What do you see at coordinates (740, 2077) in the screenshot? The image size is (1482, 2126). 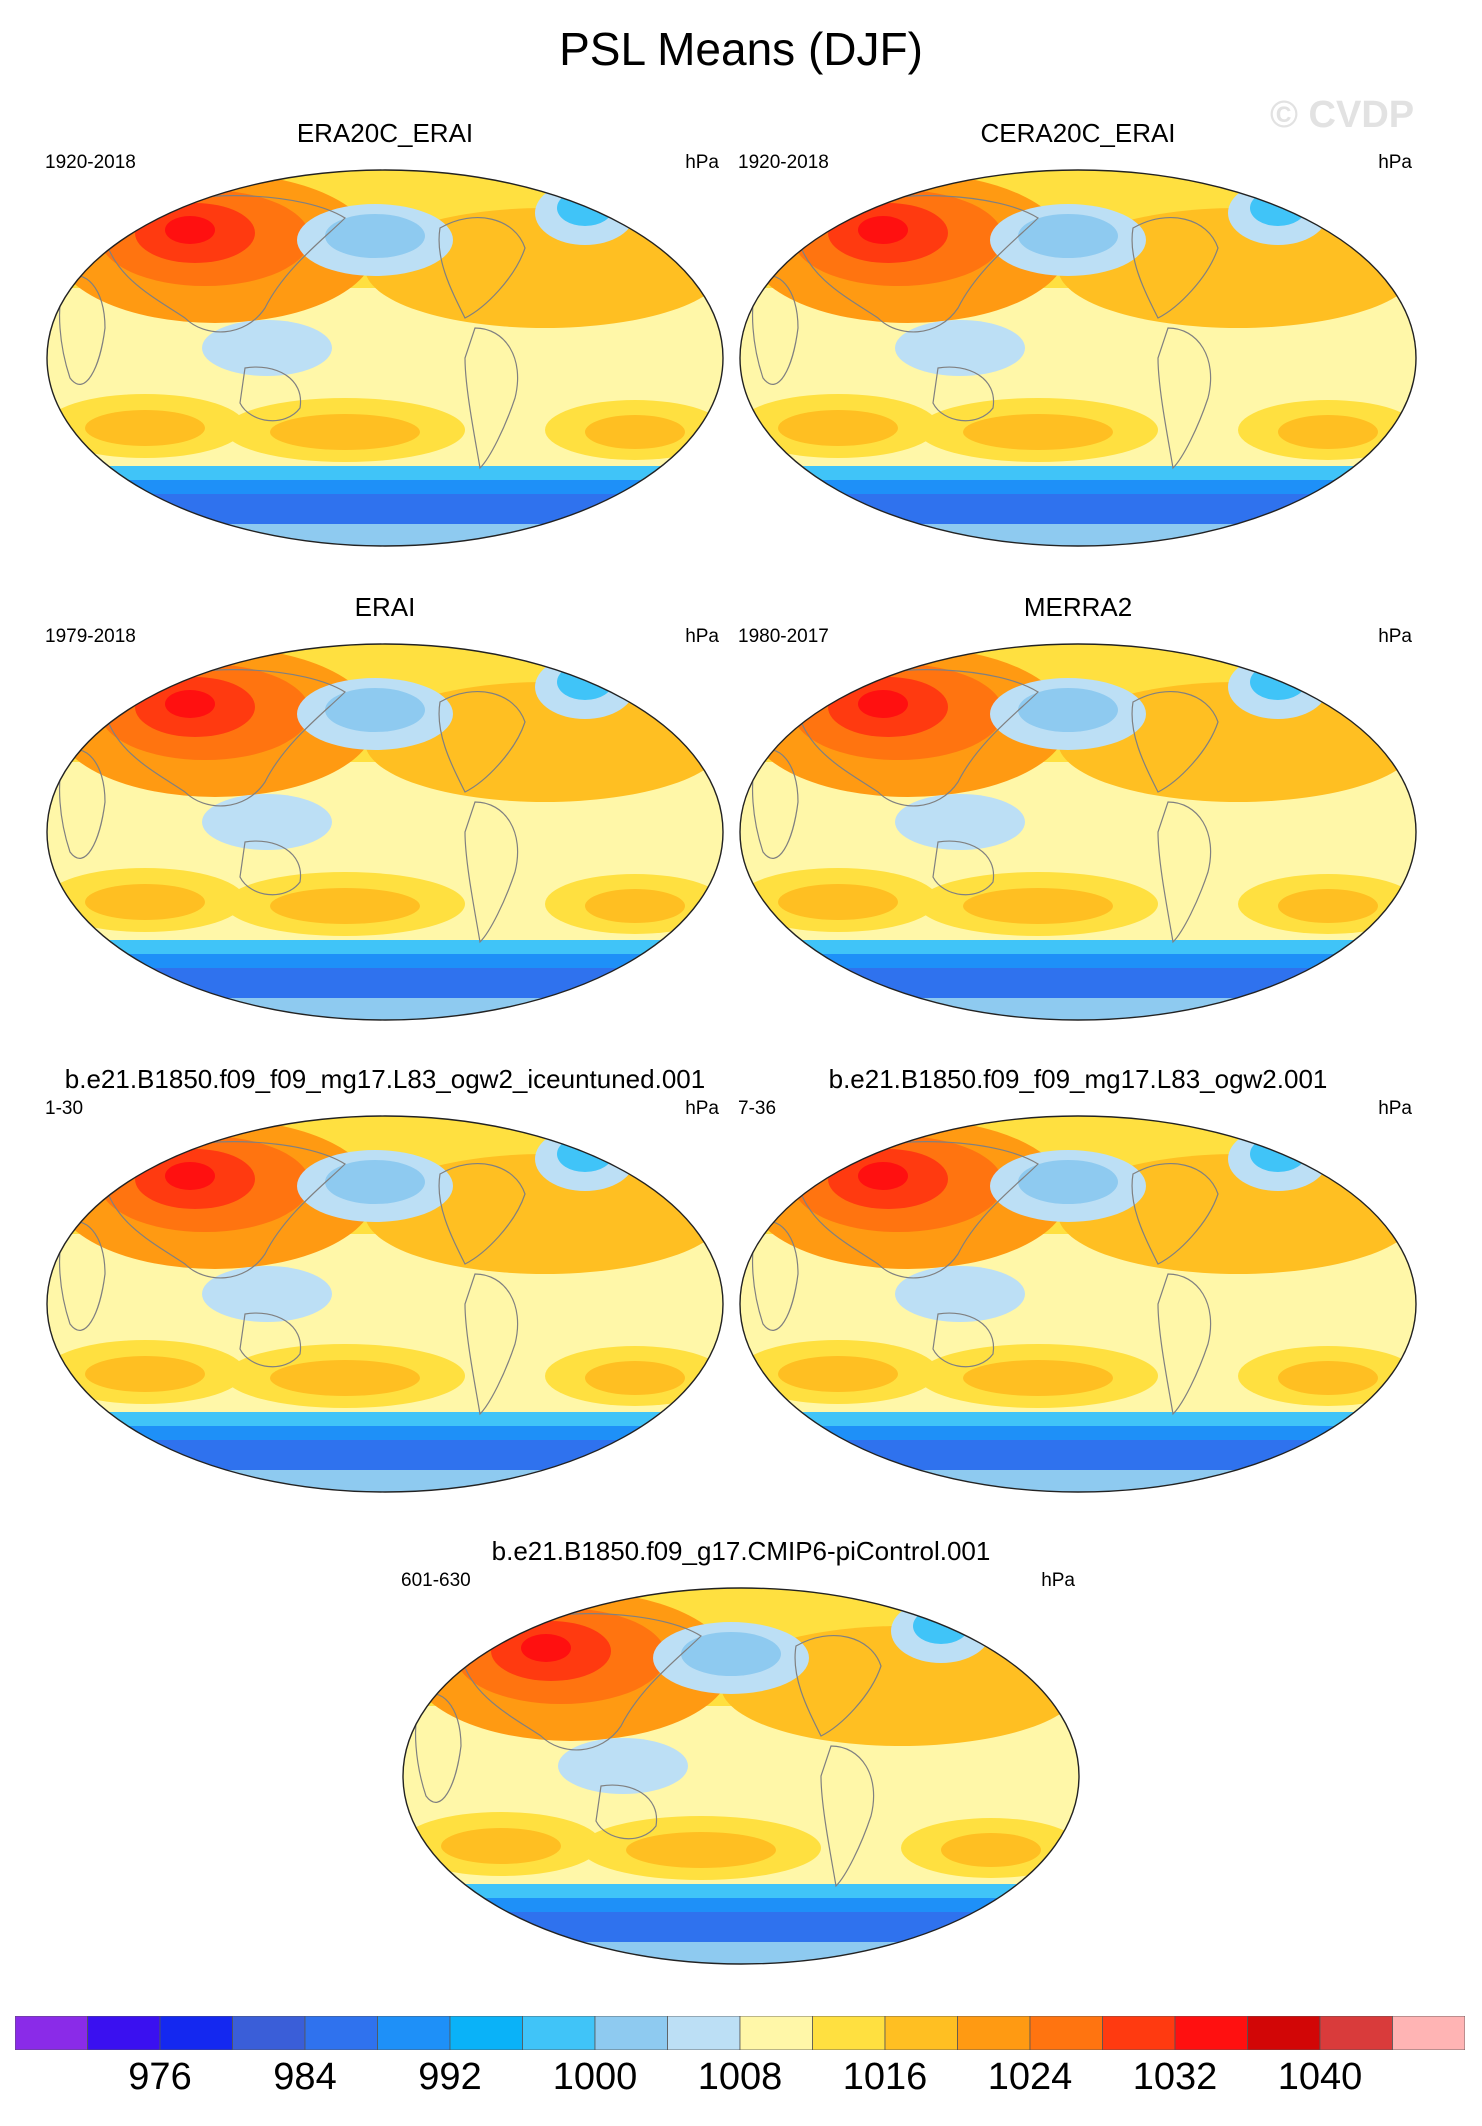 I see `colorbar-label: 1008` at bounding box center [740, 2077].